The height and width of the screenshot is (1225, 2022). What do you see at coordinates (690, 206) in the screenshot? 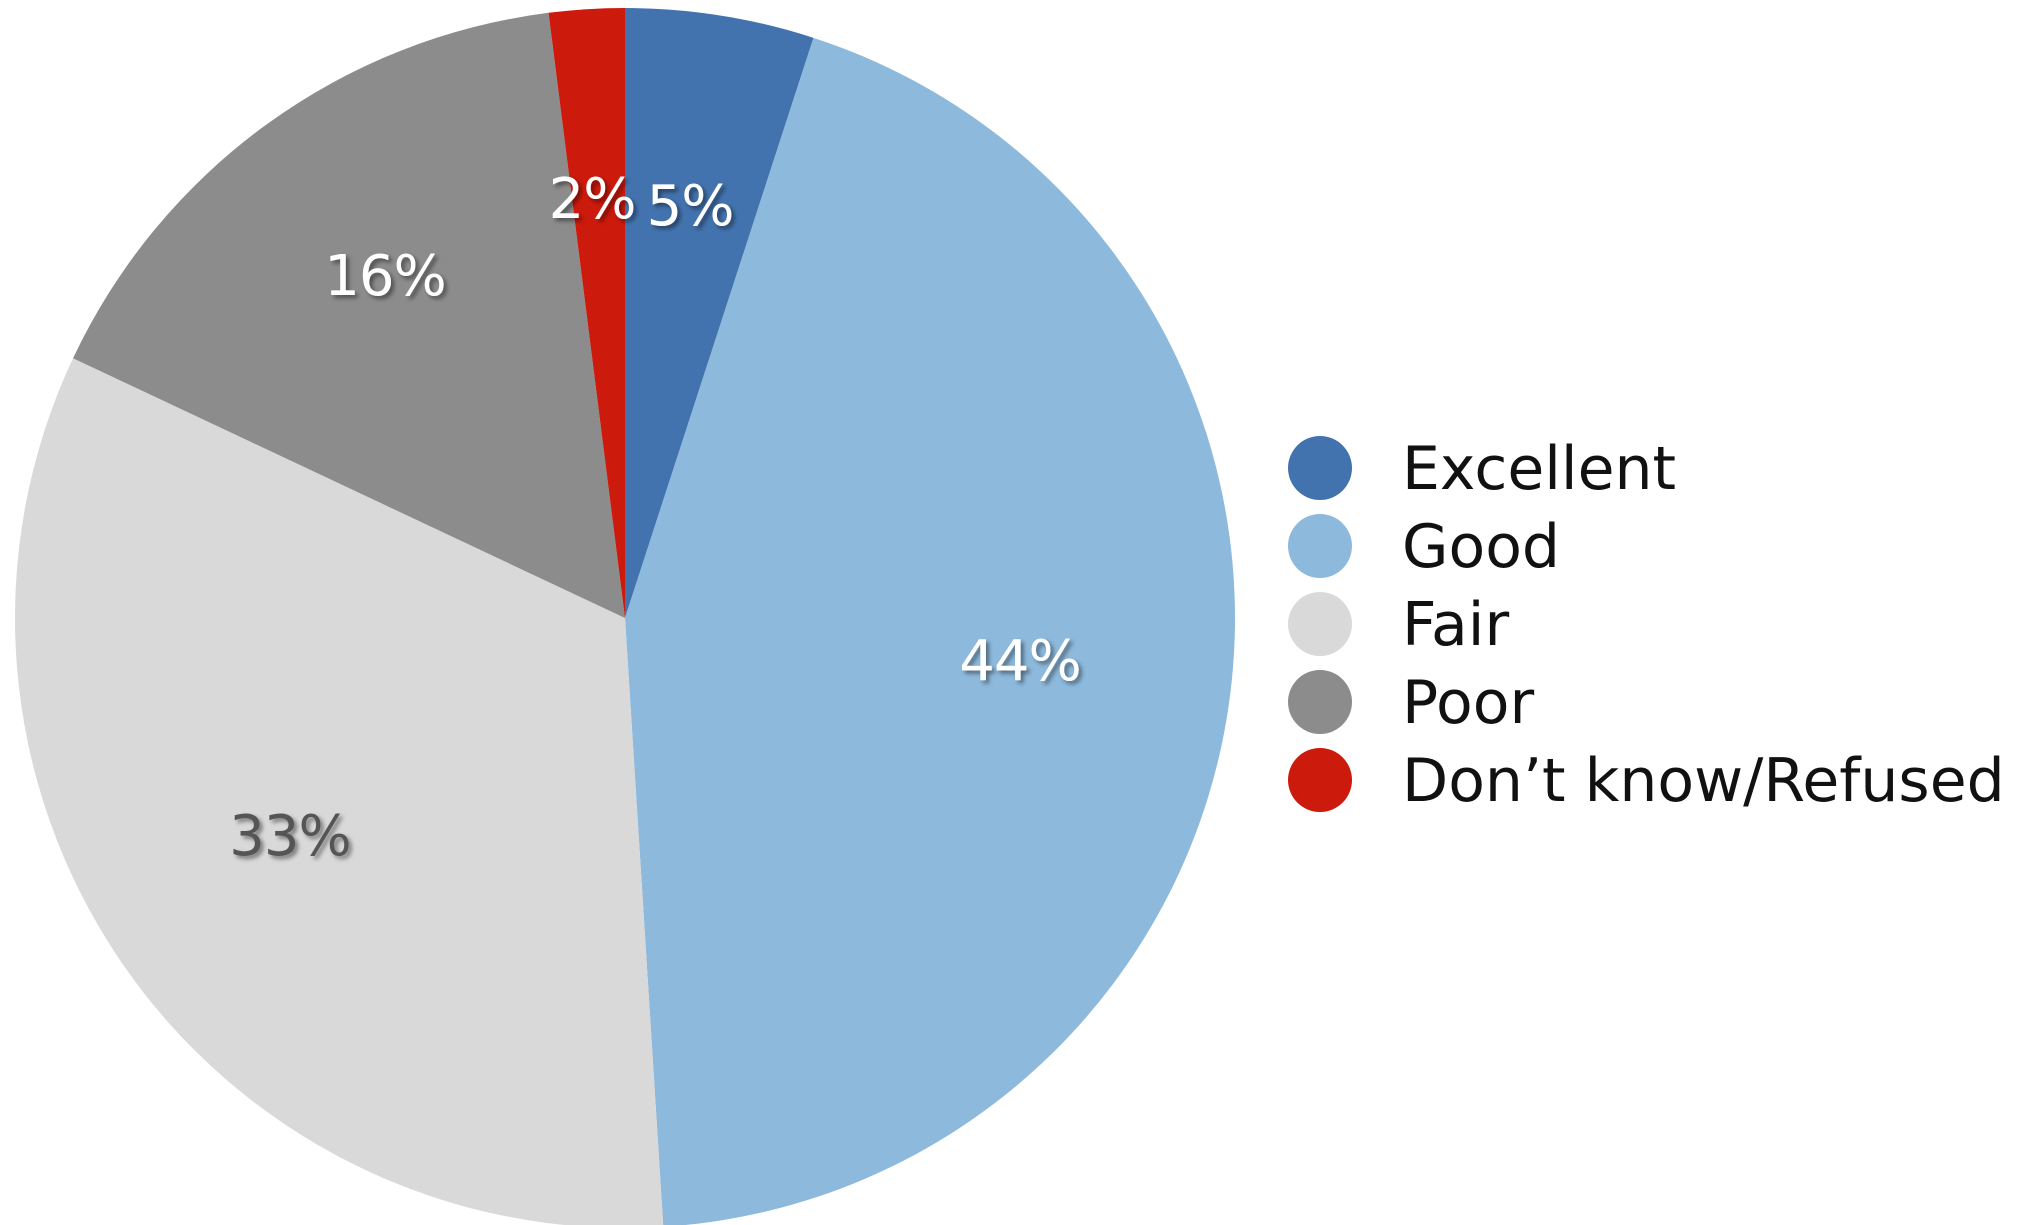
I see `data-label-excellent: 5%` at bounding box center [690, 206].